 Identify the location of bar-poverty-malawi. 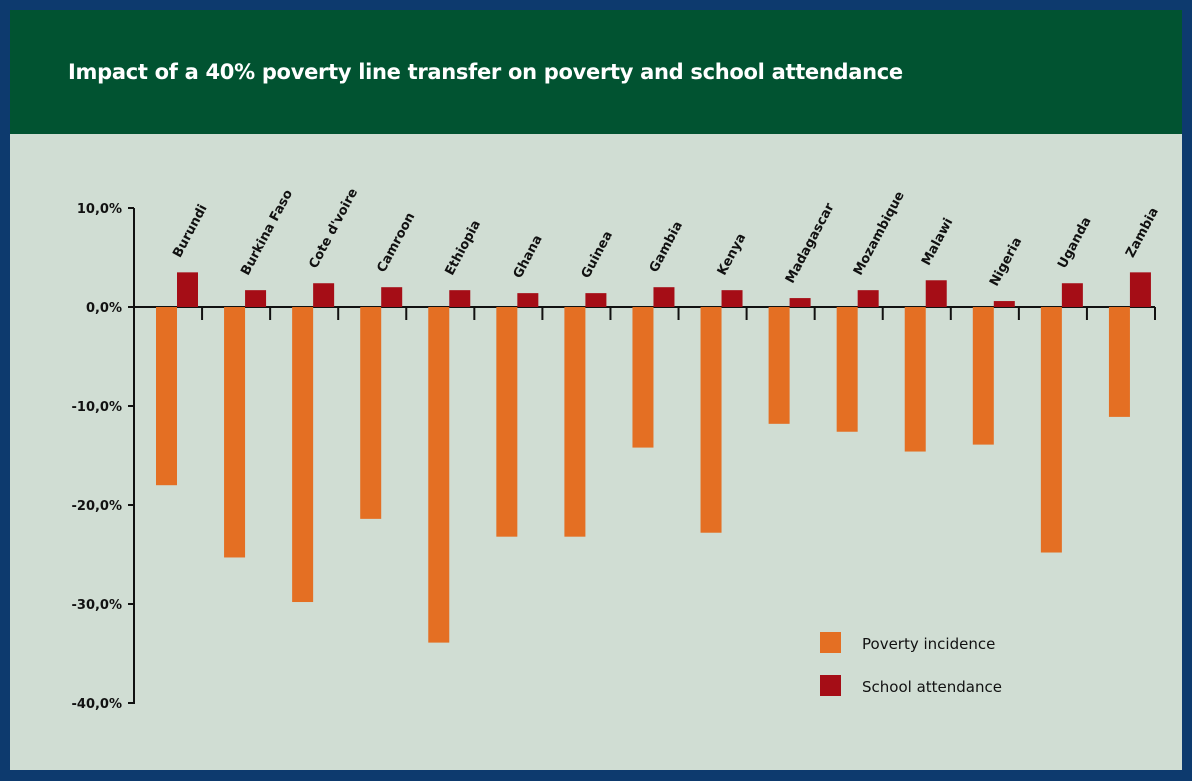
(915, 379).